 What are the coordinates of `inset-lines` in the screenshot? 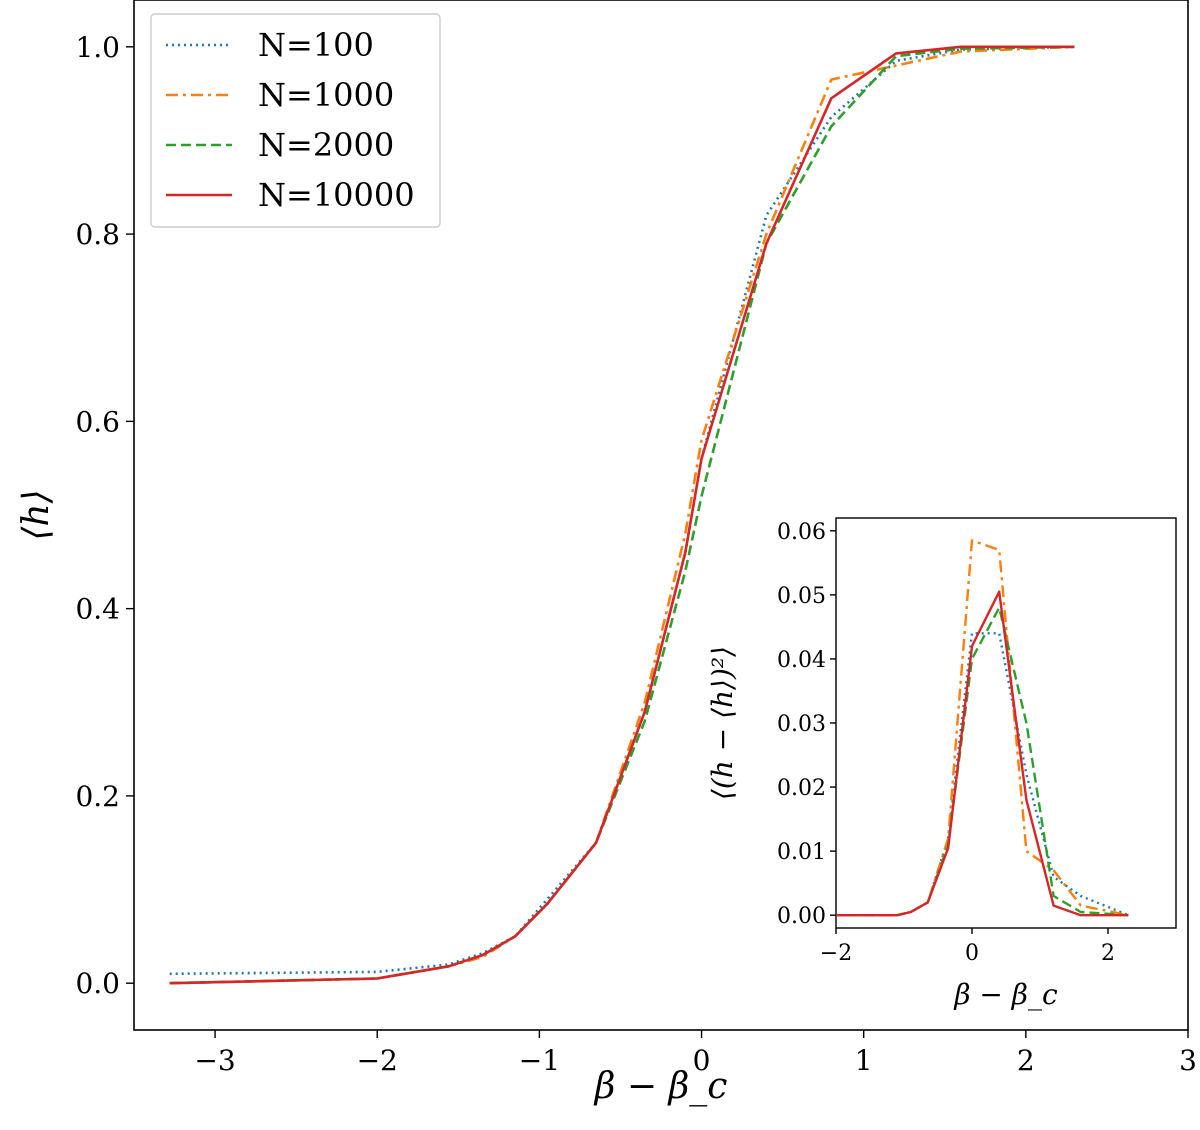 It's located at (982, 728).